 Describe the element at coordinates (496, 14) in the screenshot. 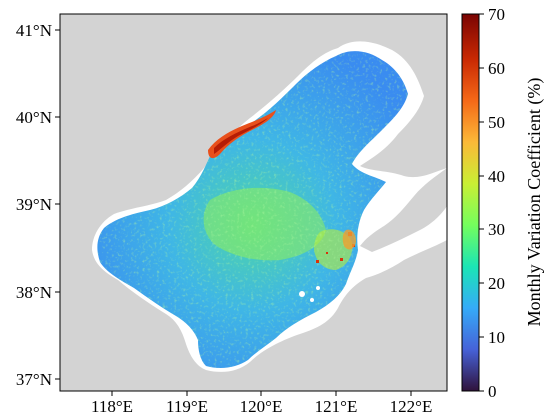

I see `cbar-label-70: 70` at that location.